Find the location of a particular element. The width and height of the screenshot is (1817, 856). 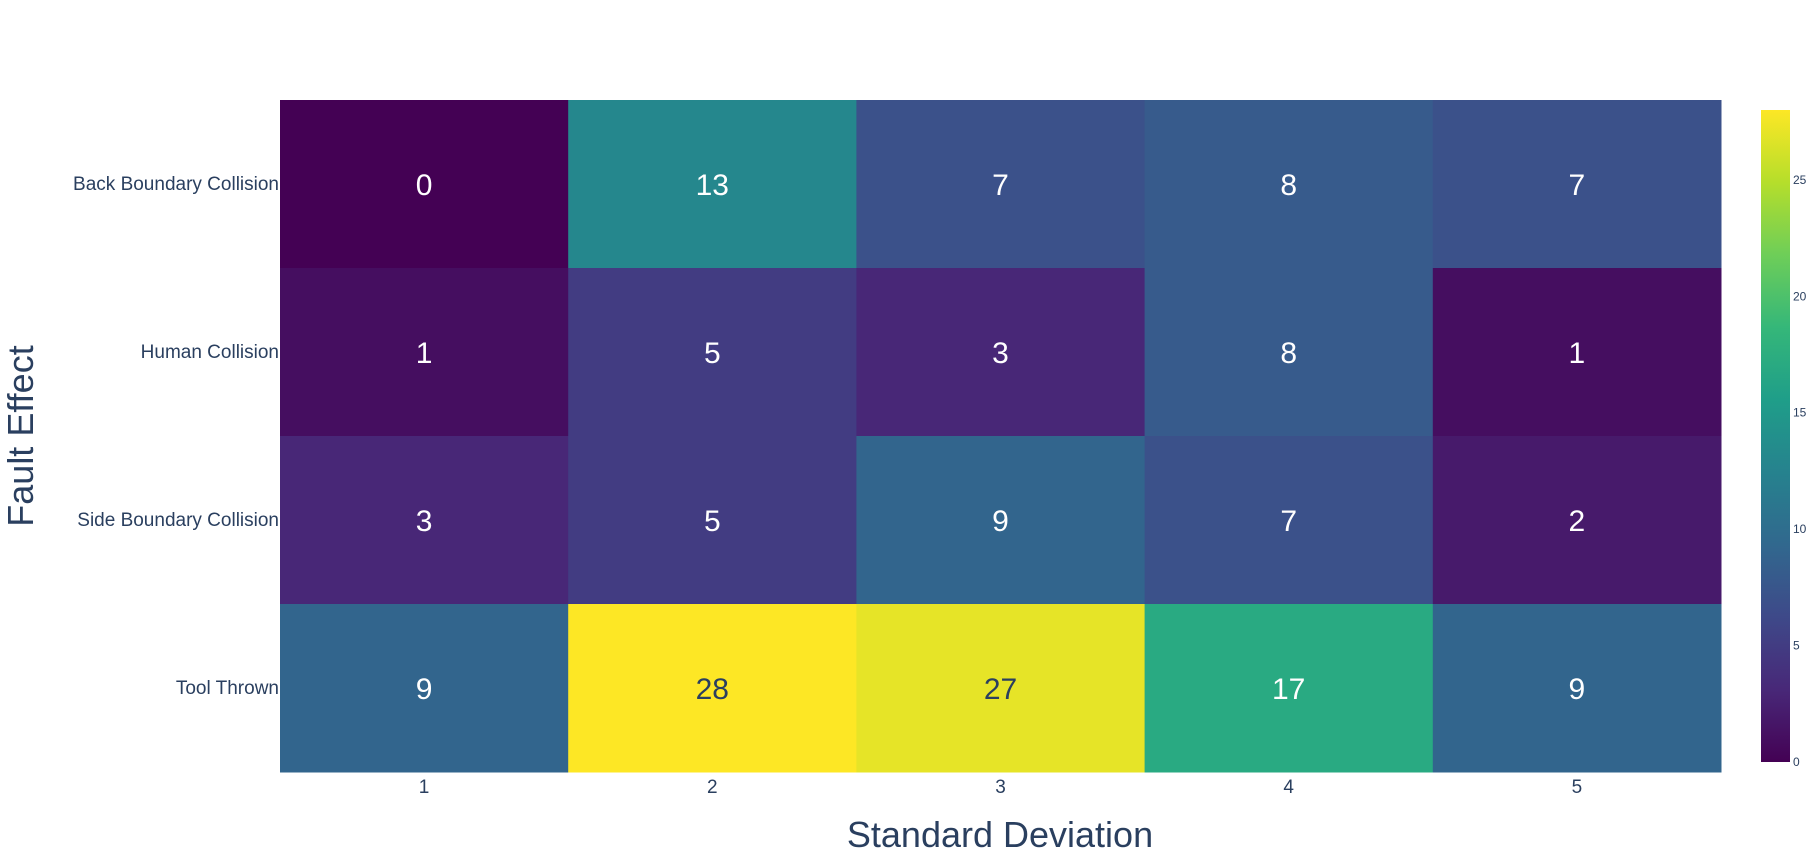

colorbar-tick-label: 0 is located at coordinates (1796, 762).